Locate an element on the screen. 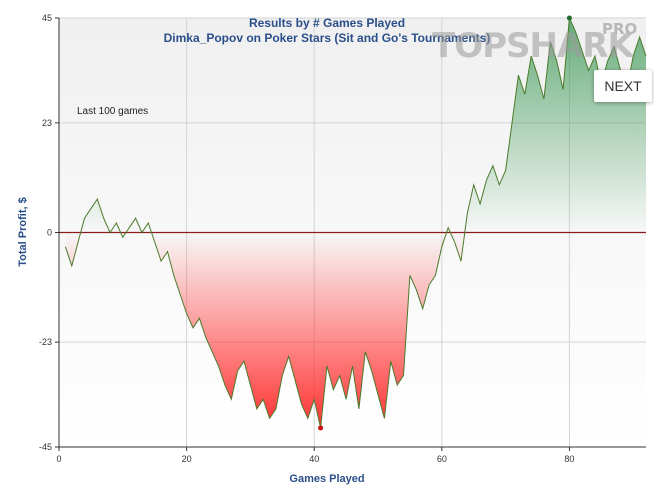 This screenshot has height=492, width=654. topshark-logo: TOPSHARK PRO is located at coordinates (534, 43).